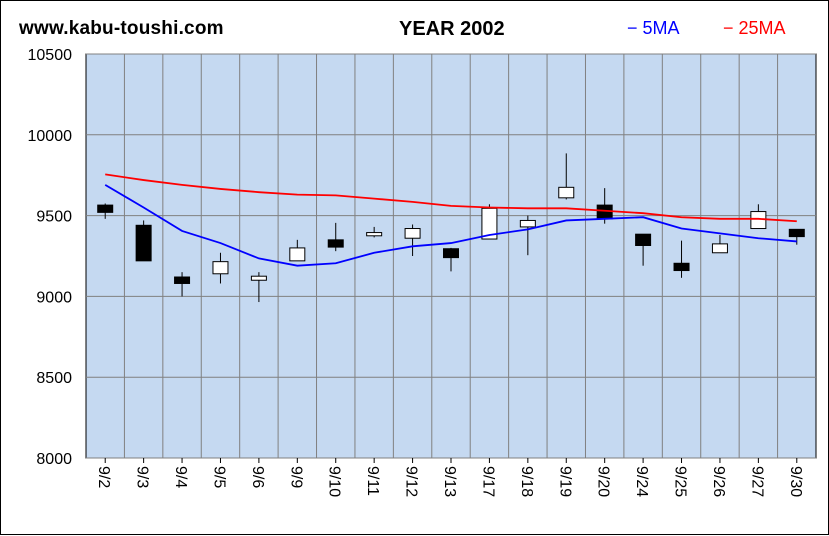  What do you see at coordinates (718, 481) in the screenshot?
I see `x-tick-label: 9/26` at bounding box center [718, 481].